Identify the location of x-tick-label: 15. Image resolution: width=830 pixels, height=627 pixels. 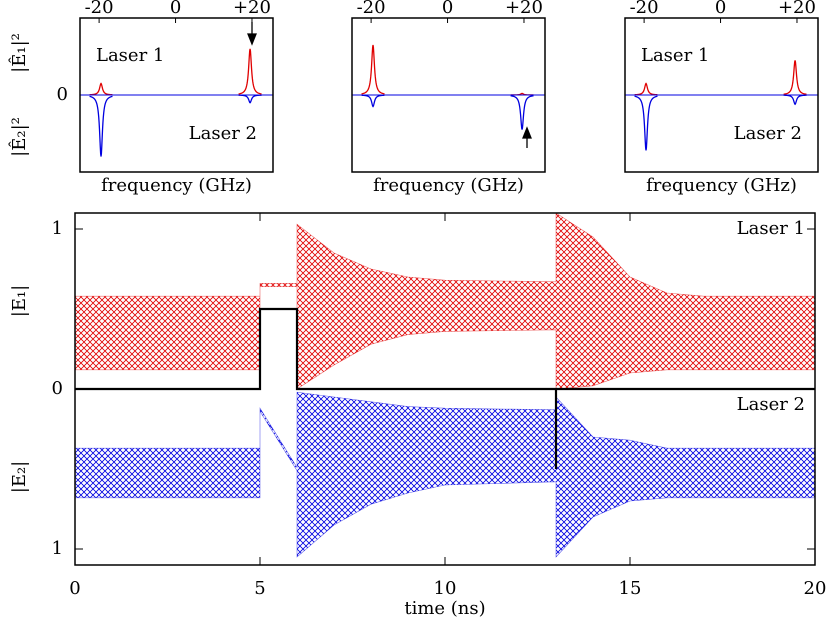
(630, 588).